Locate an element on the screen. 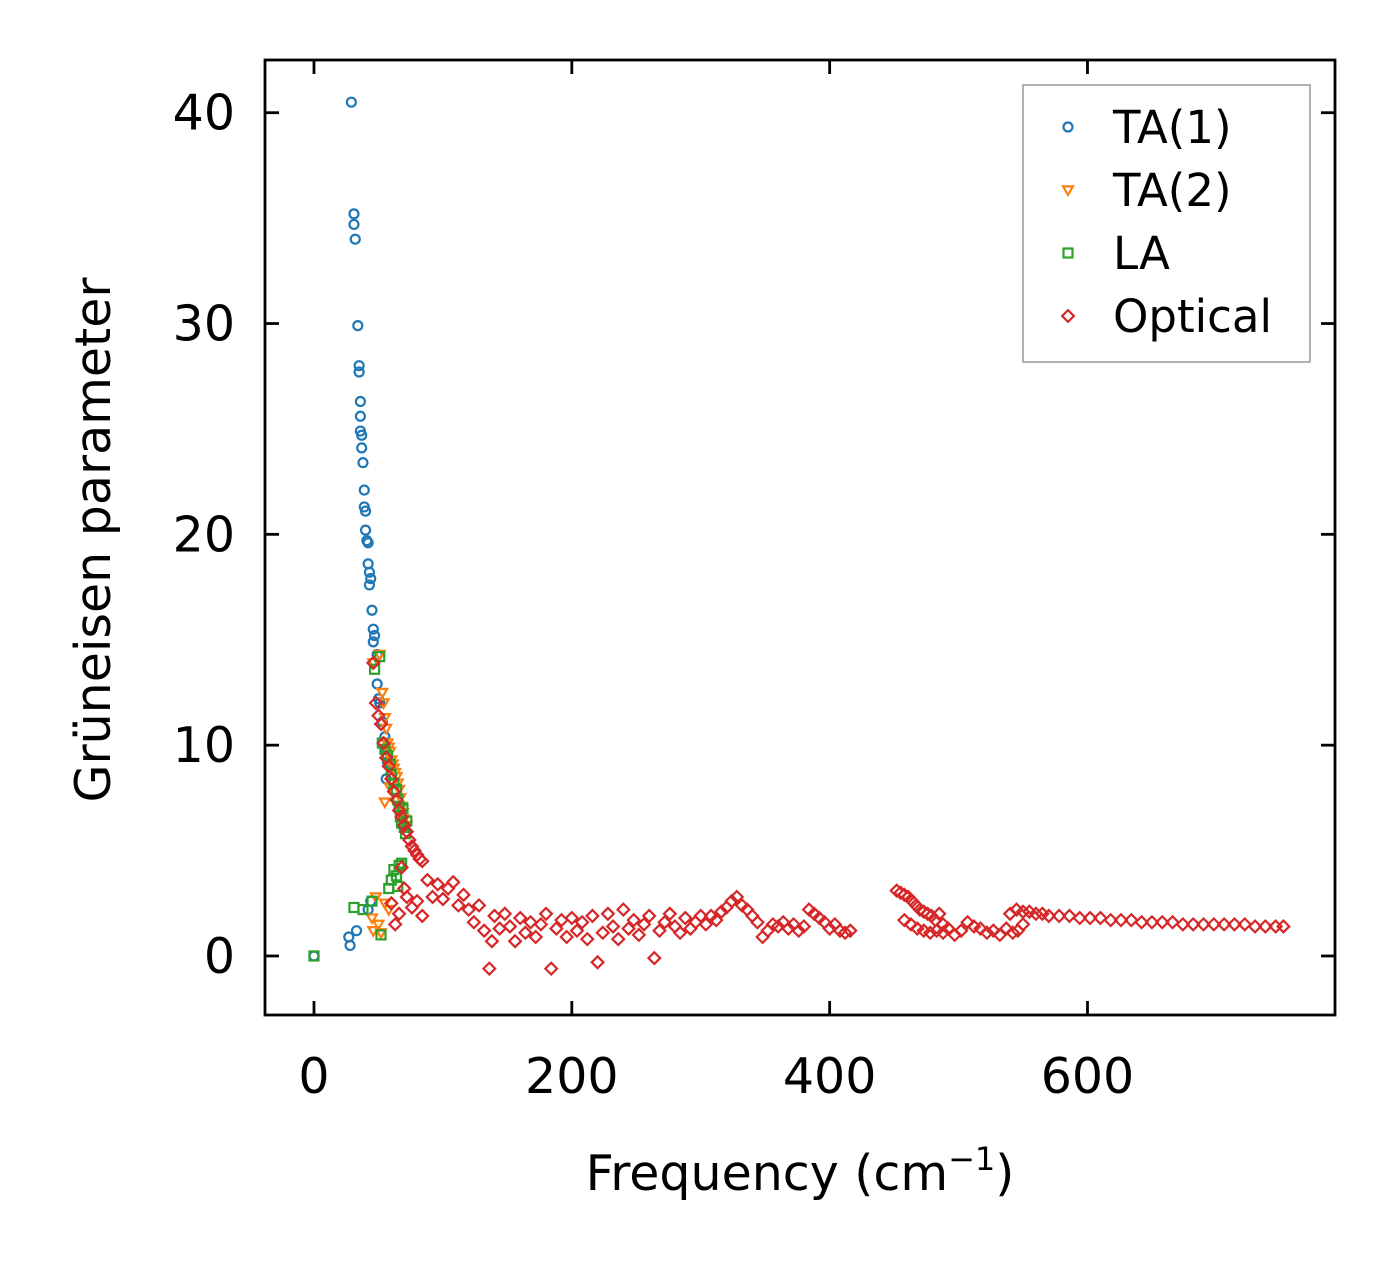 This screenshot has height=1264, width=1394. x-tick-label: 200 is located at coordinates (572, 1076).